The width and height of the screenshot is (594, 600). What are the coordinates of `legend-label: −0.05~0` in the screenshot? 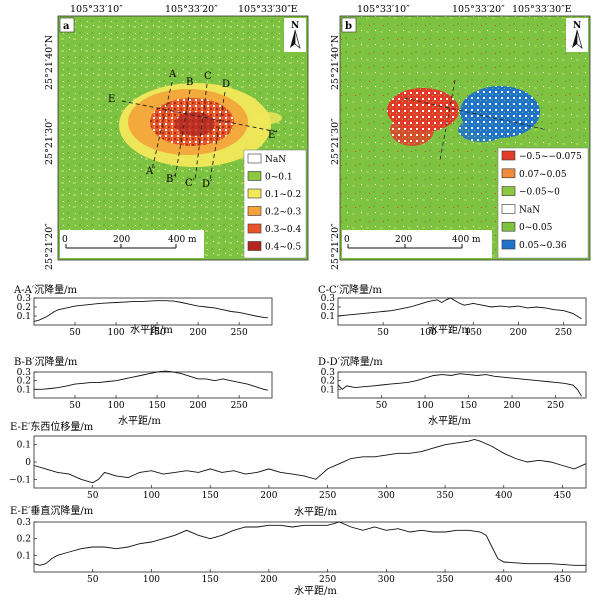 It's located at (539, 193).